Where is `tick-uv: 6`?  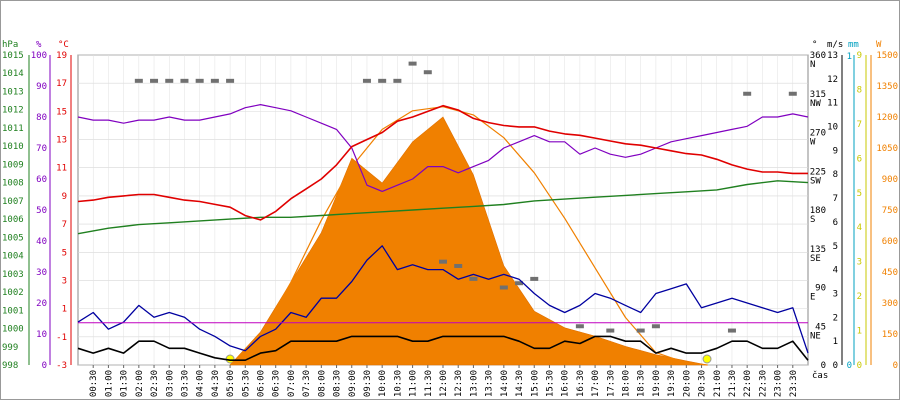
tick-uv: 6 is located at coordinates (859, 159).